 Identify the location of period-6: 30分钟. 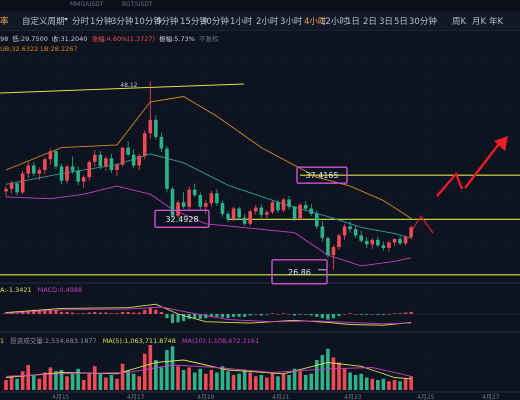
(215, 22).